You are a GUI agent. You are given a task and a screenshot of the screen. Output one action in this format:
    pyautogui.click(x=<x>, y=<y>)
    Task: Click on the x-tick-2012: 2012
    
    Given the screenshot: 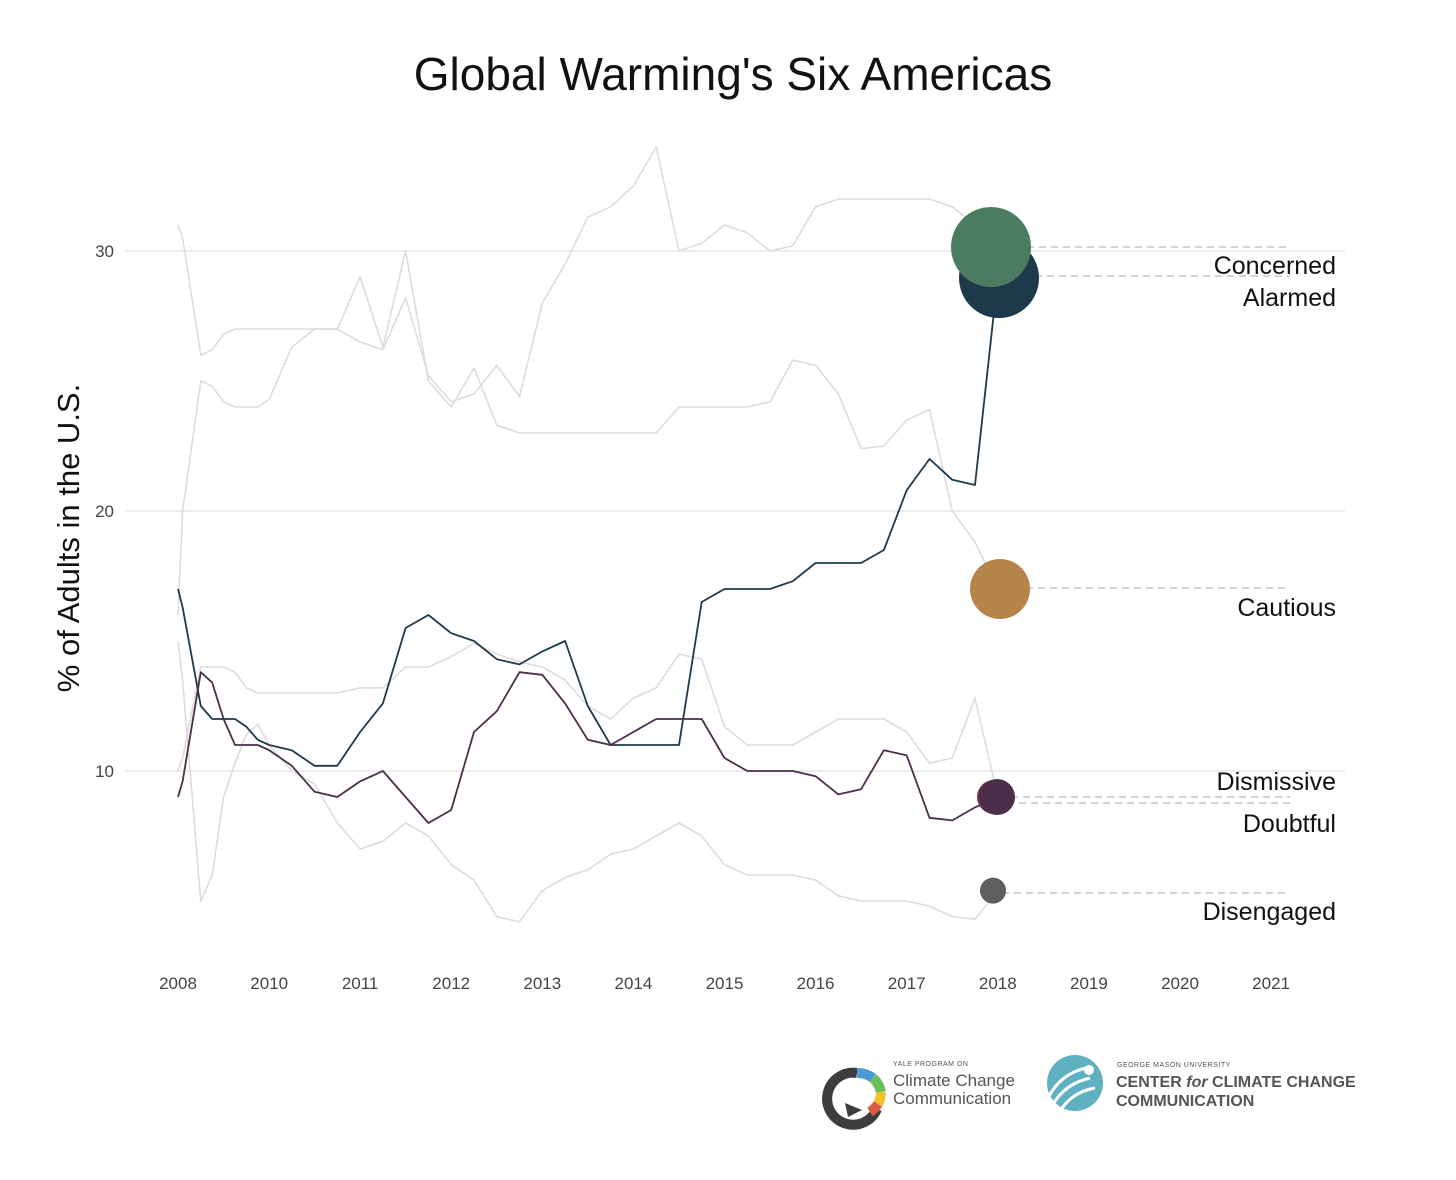 What is the action you would take?
    pyautogui.click(x=451, y=983)
    